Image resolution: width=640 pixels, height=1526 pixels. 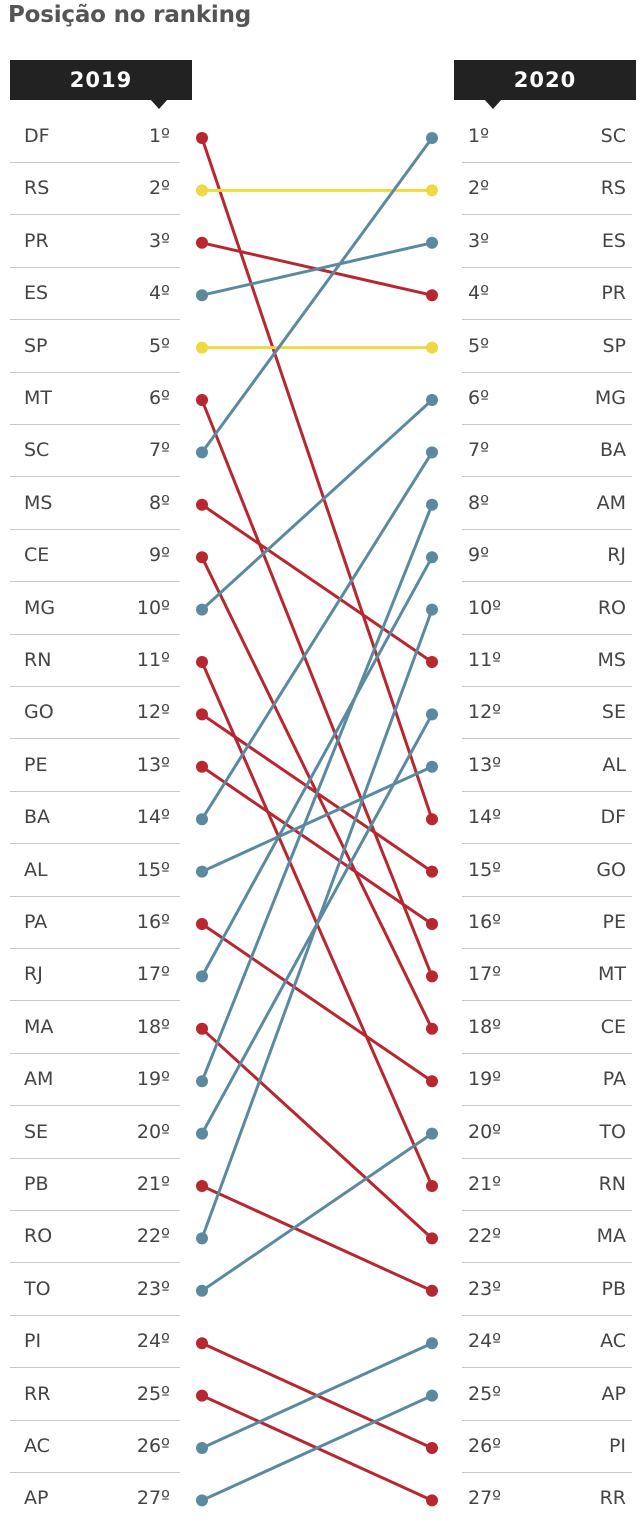 I want to click on row-2019: RO 22º, so click(x=95, y=1237).